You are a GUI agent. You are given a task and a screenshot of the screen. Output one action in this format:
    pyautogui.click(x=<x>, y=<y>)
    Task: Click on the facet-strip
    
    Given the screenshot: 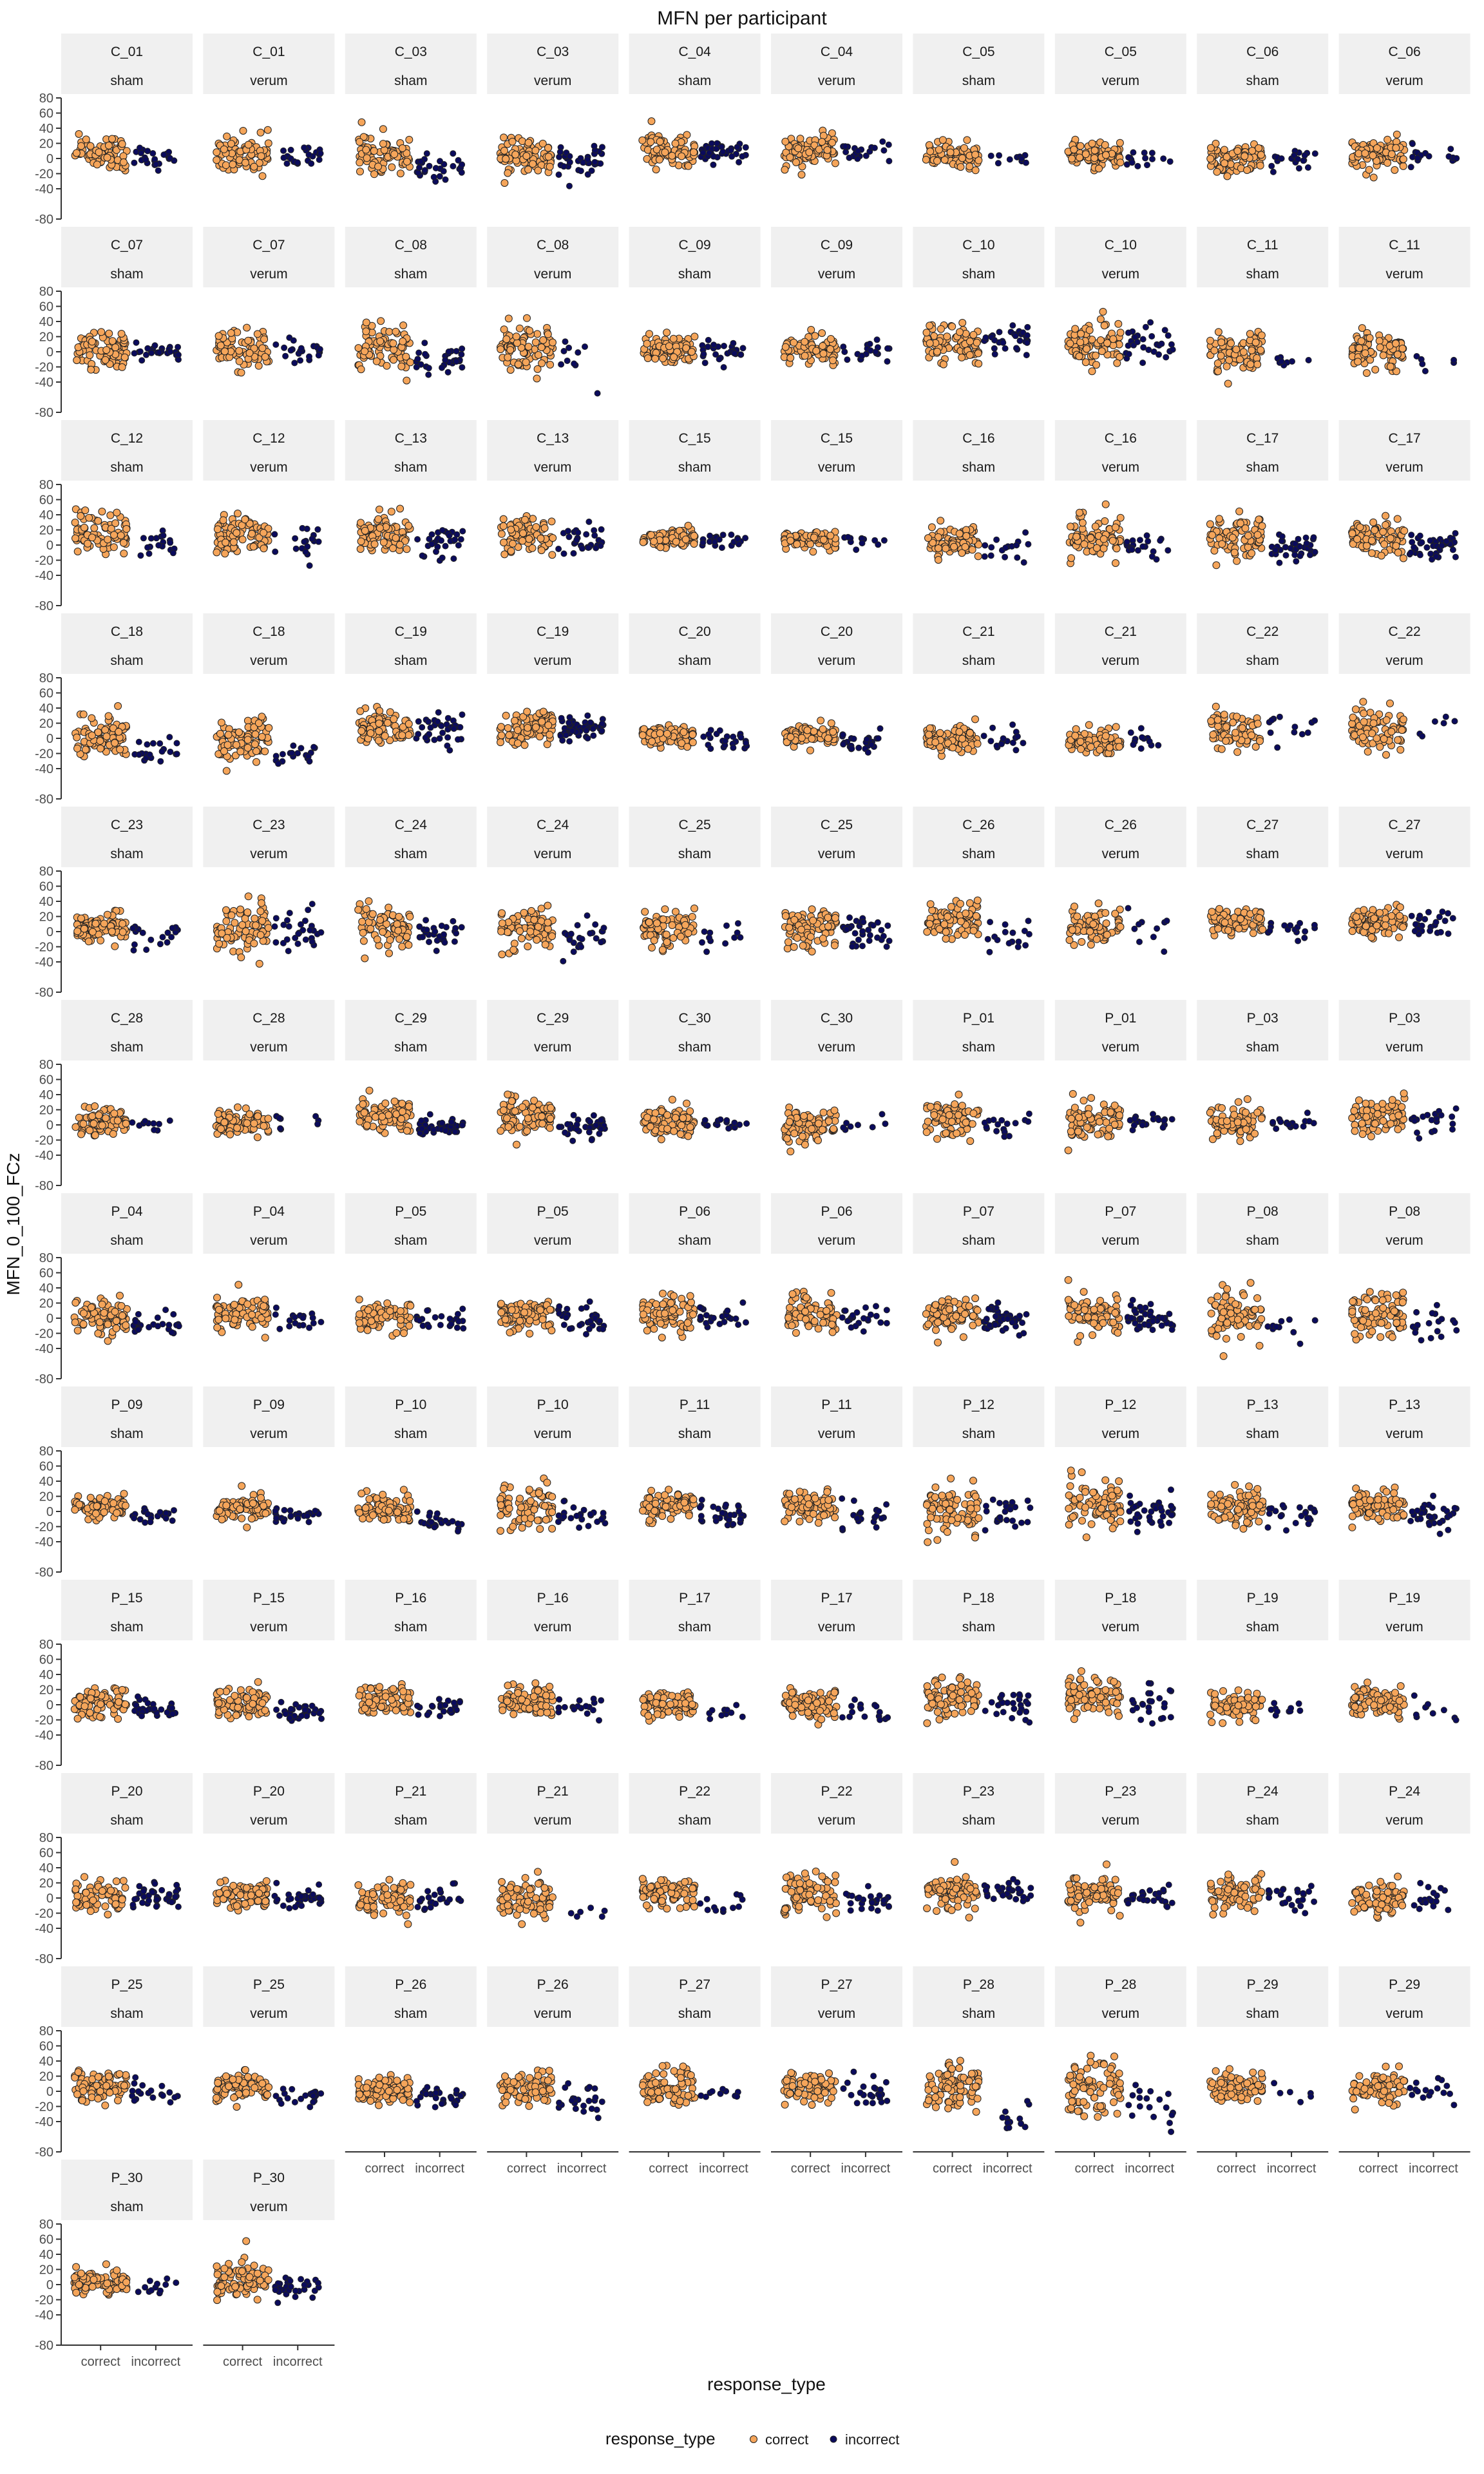 What is the action you would take?
    pyautogui.click(x=127, y=64)
    